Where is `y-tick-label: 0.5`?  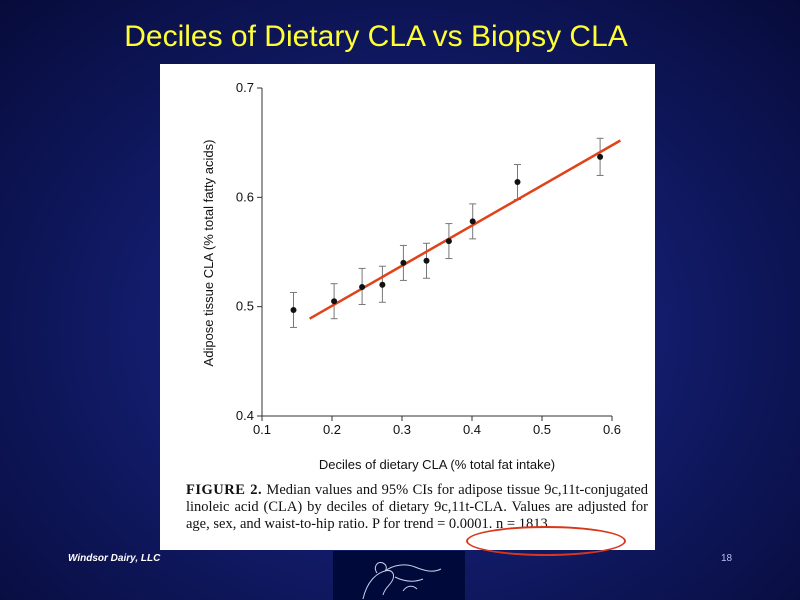
y-tick-label: 0.5 is located at coordinates (245, 306).